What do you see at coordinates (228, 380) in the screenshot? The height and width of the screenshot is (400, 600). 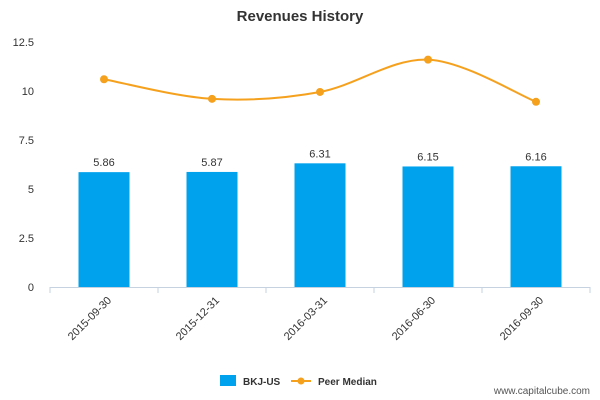 I see `legend-swatch-bkj` at bounding box center [228, 380].